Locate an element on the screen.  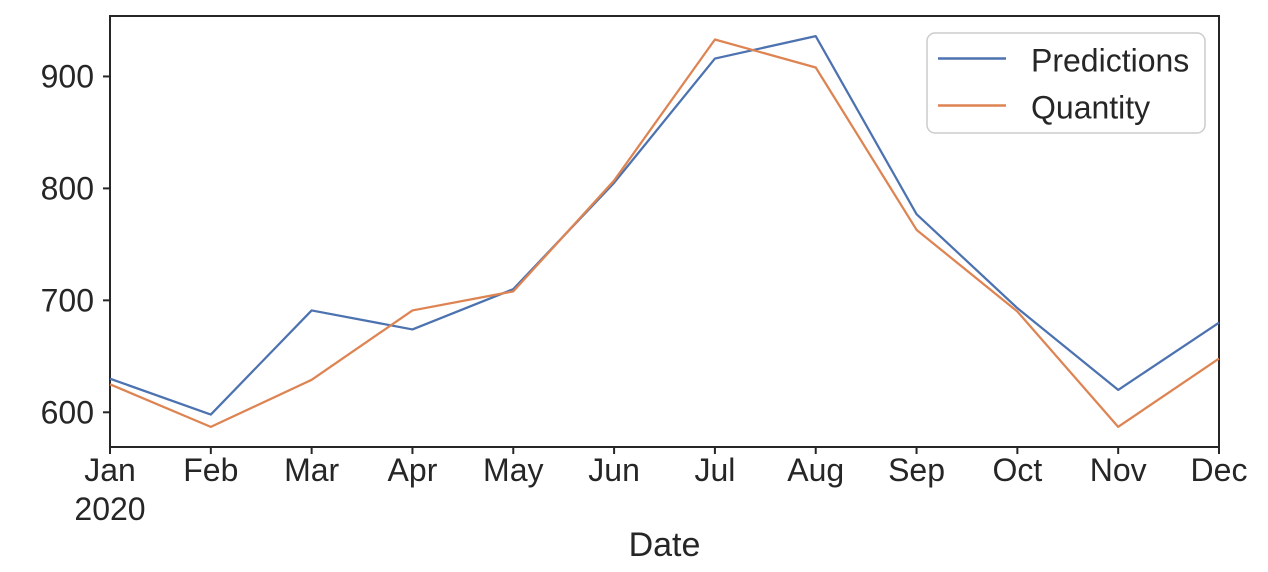
x-tick-label: May is located at coordinates (513, 470).